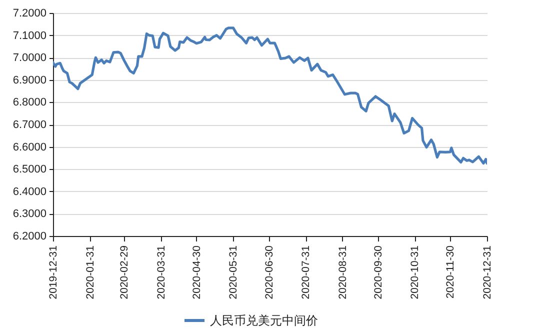  What do you see at coordinates (234, 272) in the screenshot?
I see `x-tick-label: 2020-05-31` at bounding box center [234, 272].